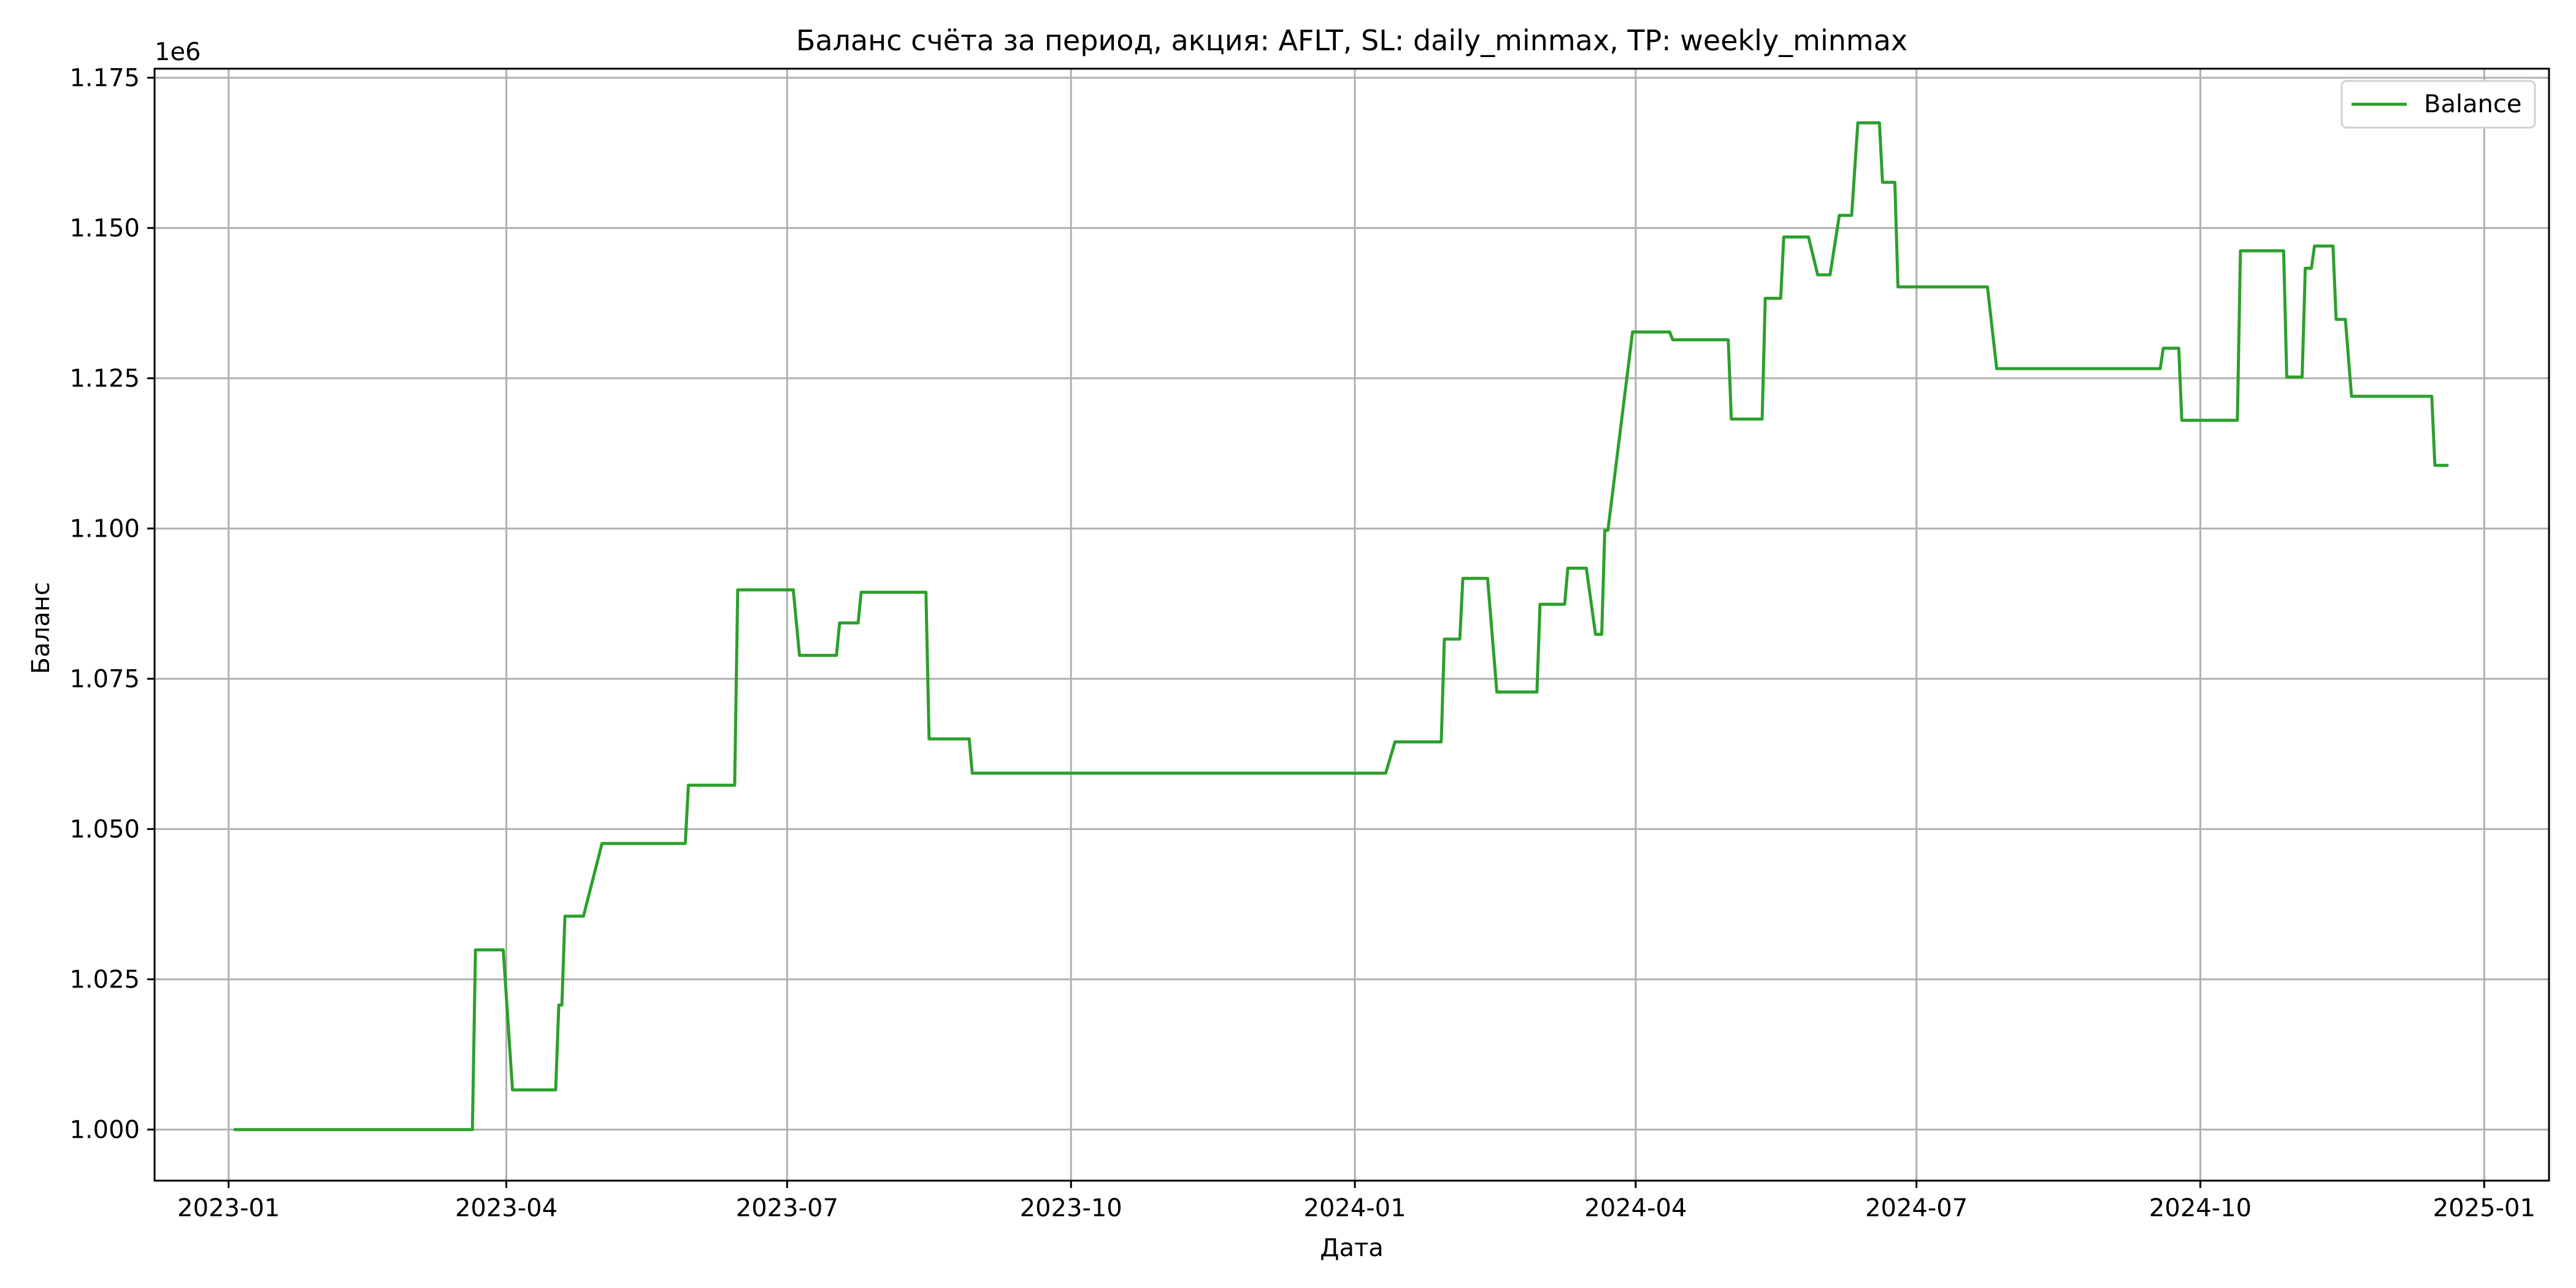 The width and height of the screenshot is (2576, 1288). I want to click on y-tick-label: 1.050, so click(104, 830).